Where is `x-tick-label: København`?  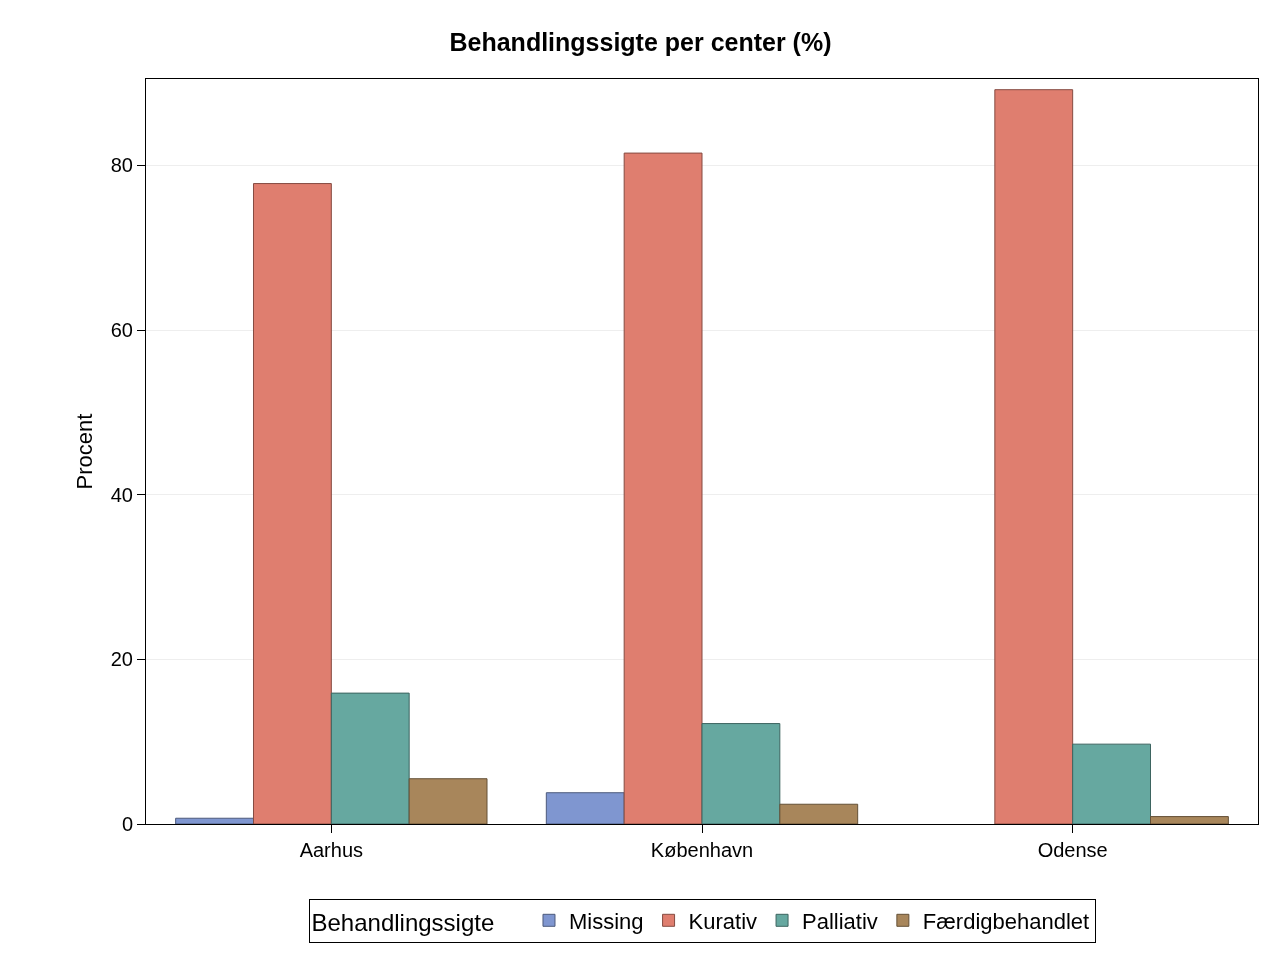 x-tick-label: København is located at coordinates (702, 850).